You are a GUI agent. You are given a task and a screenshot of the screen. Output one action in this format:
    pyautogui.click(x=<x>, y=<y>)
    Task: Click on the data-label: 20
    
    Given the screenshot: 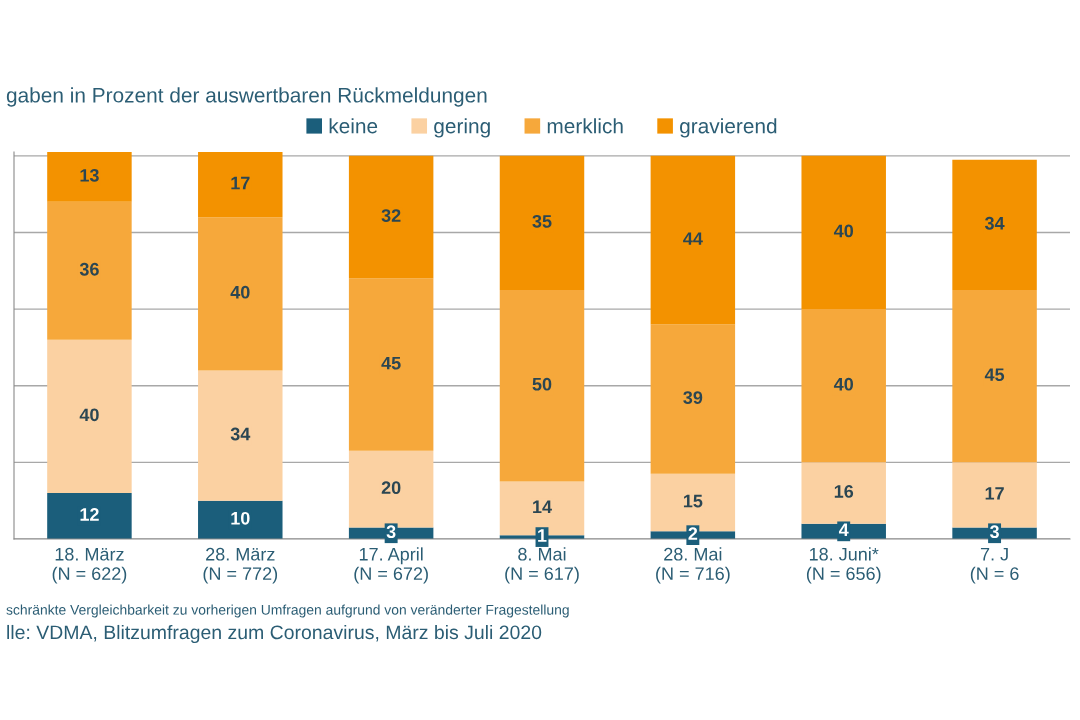 What is the action you would take?
    pyautogui.click(x=391, y=488)
    